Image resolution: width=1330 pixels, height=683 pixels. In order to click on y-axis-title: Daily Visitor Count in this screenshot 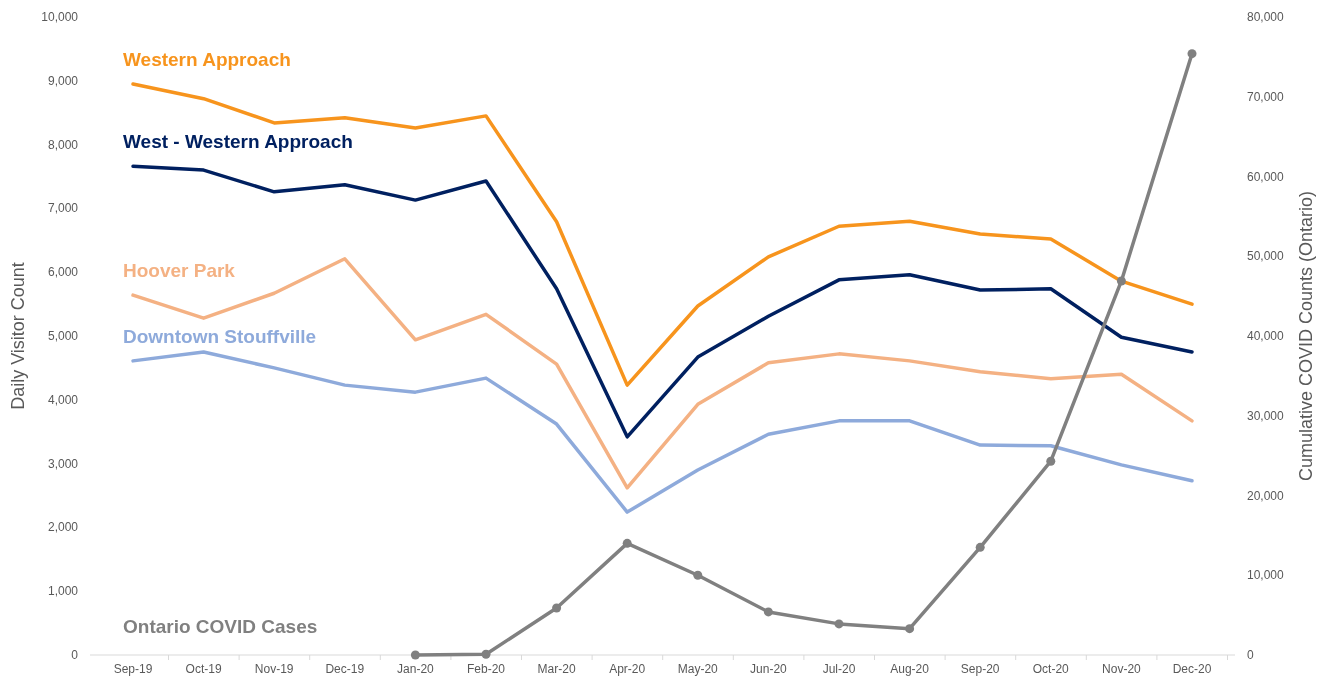, I will do `click(18, 336)`.